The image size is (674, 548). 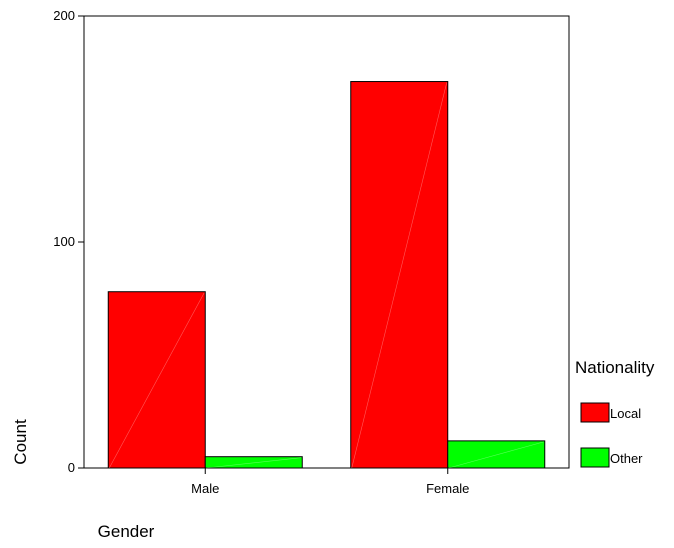 I want to click on bar-local-female, so click(x=399, y=275).